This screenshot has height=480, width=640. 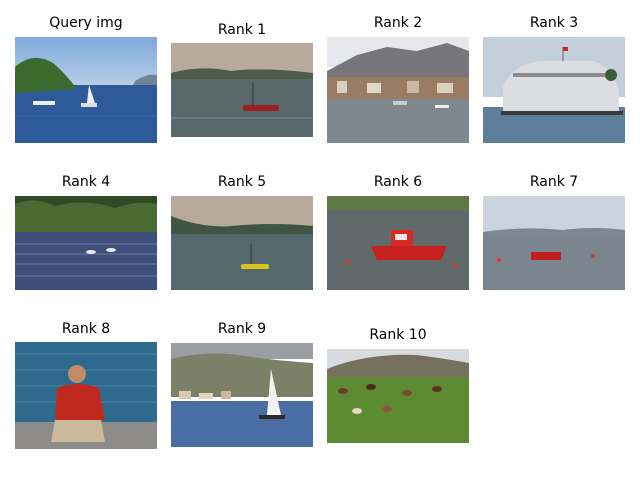 What do you see at coordinates (554, 243) in the screenshot?
I see `rank-7-image` at bounding box center [554, 243].